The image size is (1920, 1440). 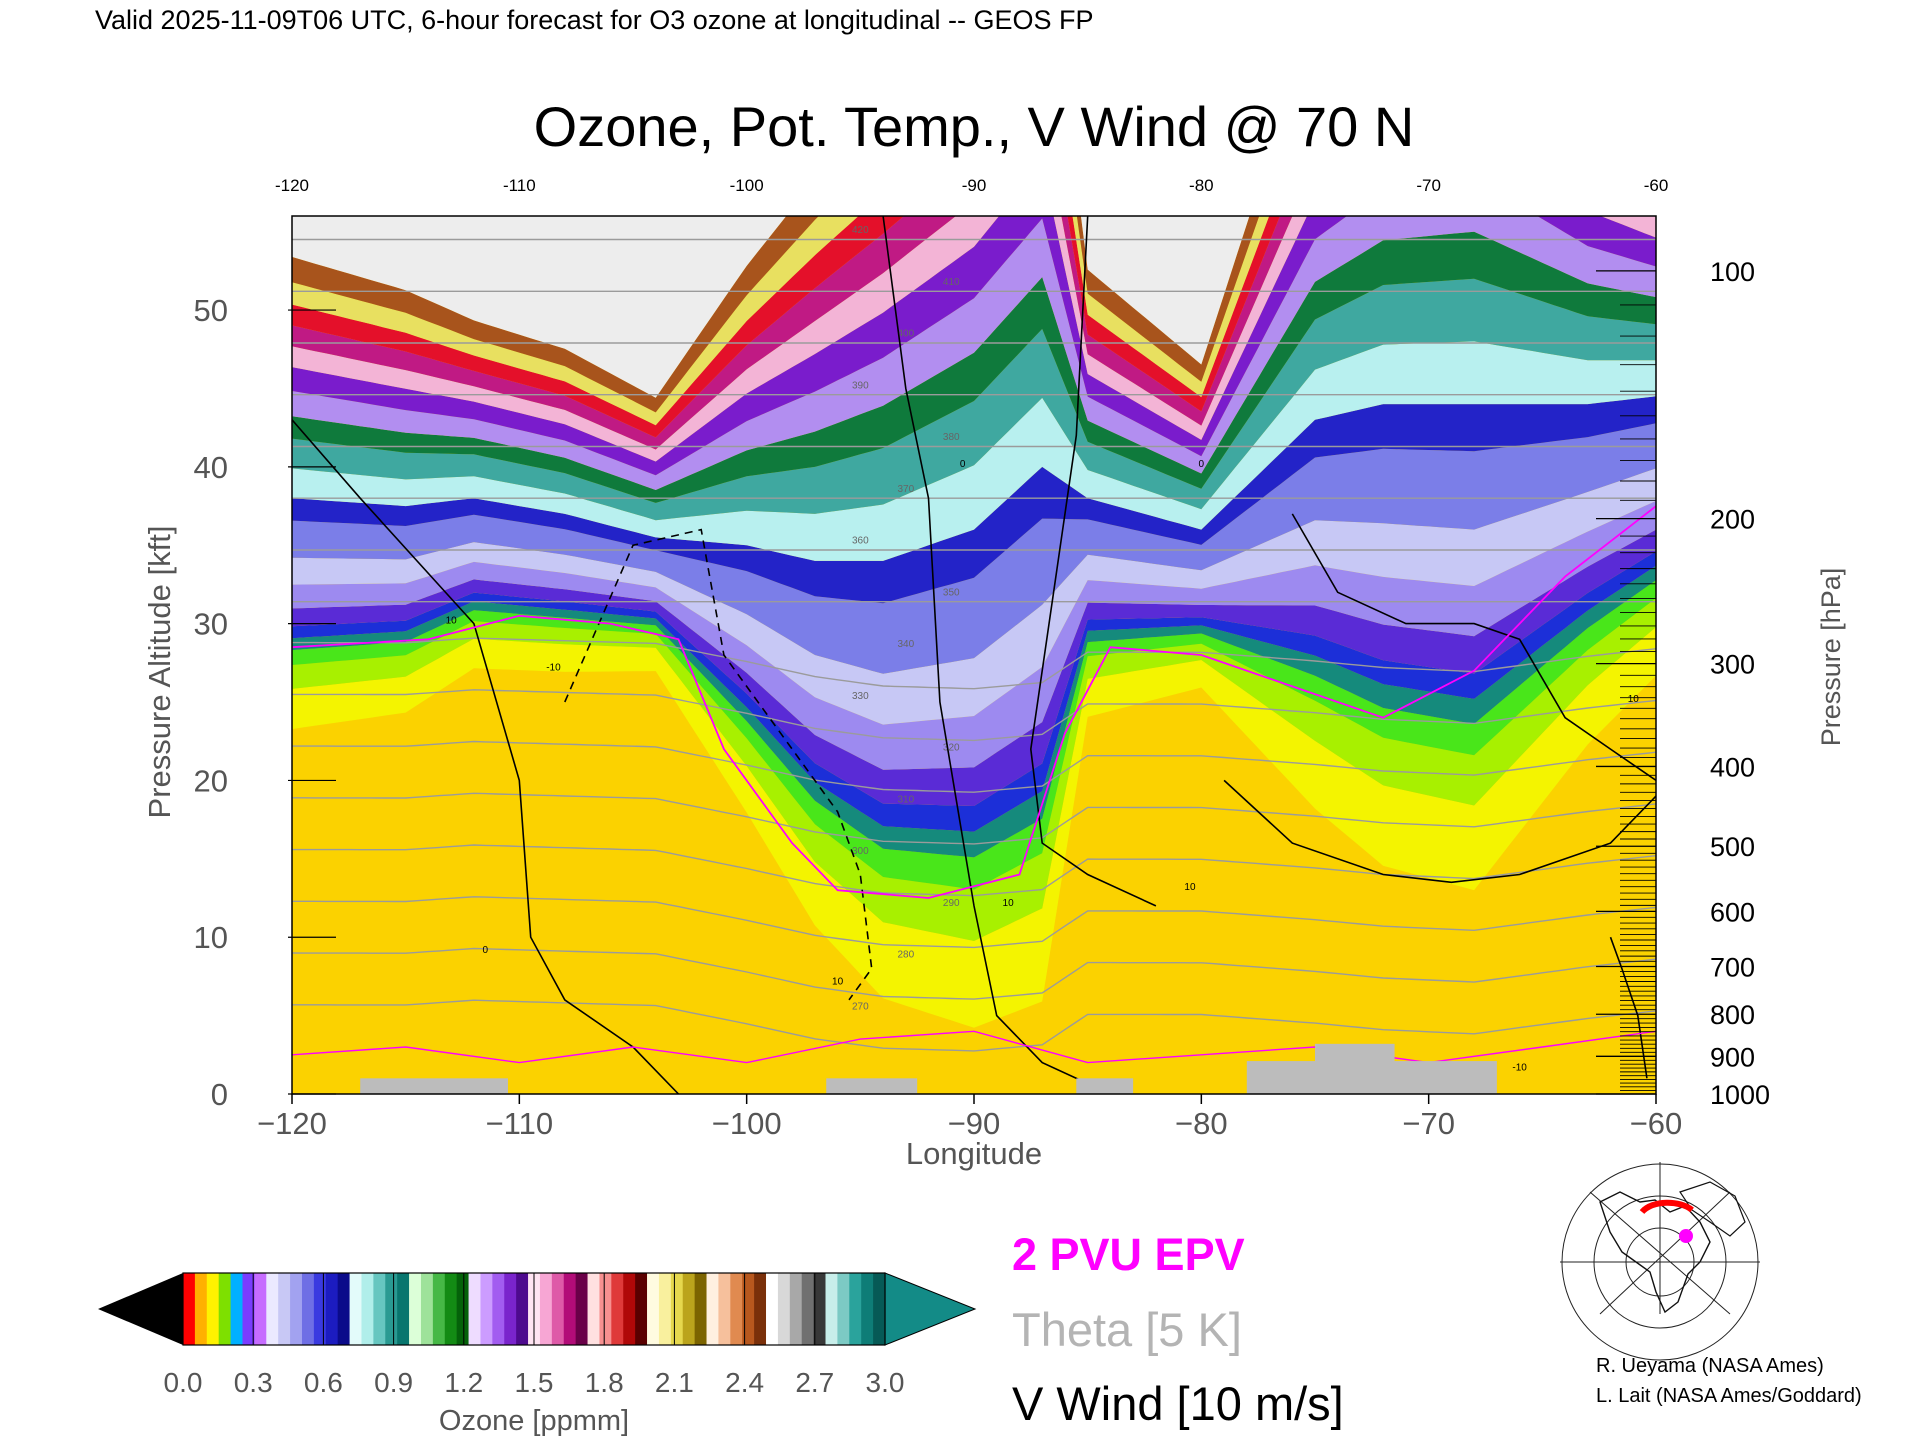 I want to click on wind-label: 0, so click(x=963, y=464).